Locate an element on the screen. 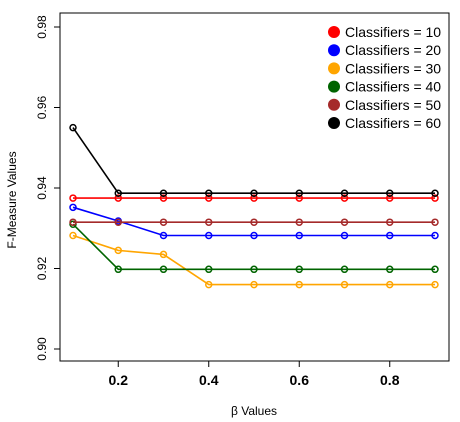  legend-label: Classifiers = 50 is located at coordinates (393, 105).